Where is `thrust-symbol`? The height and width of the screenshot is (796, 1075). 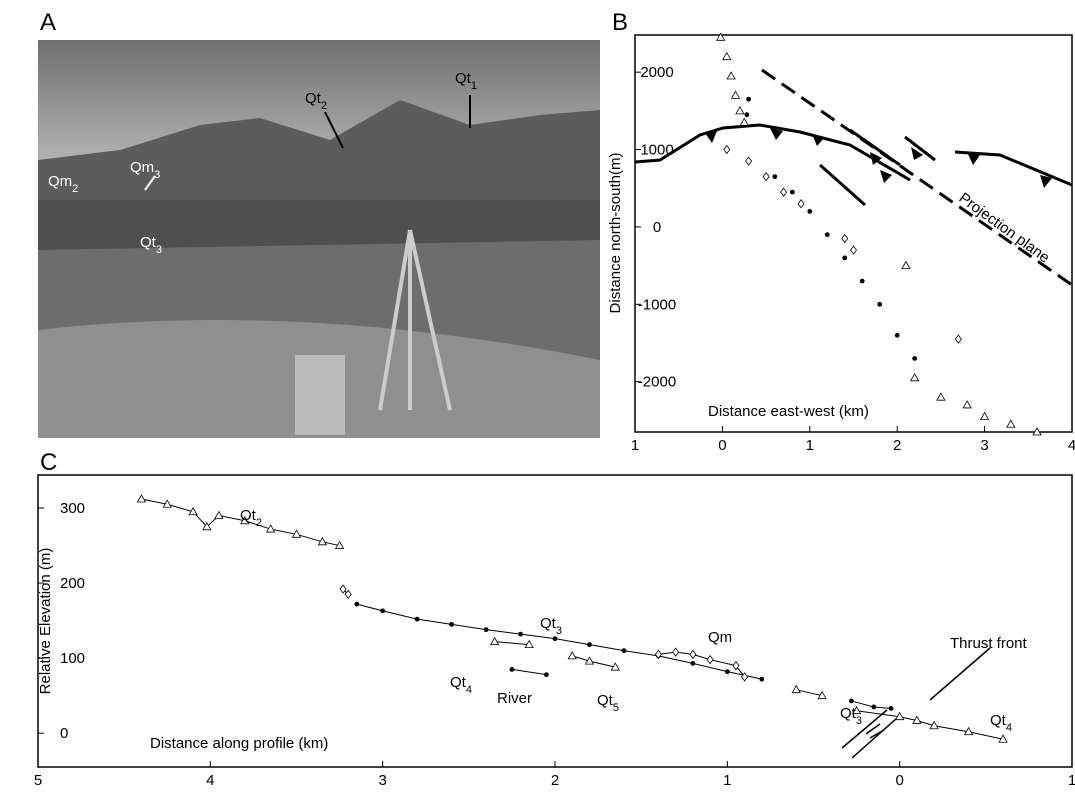
thrust-symbol is located at coordinates (916, 703).